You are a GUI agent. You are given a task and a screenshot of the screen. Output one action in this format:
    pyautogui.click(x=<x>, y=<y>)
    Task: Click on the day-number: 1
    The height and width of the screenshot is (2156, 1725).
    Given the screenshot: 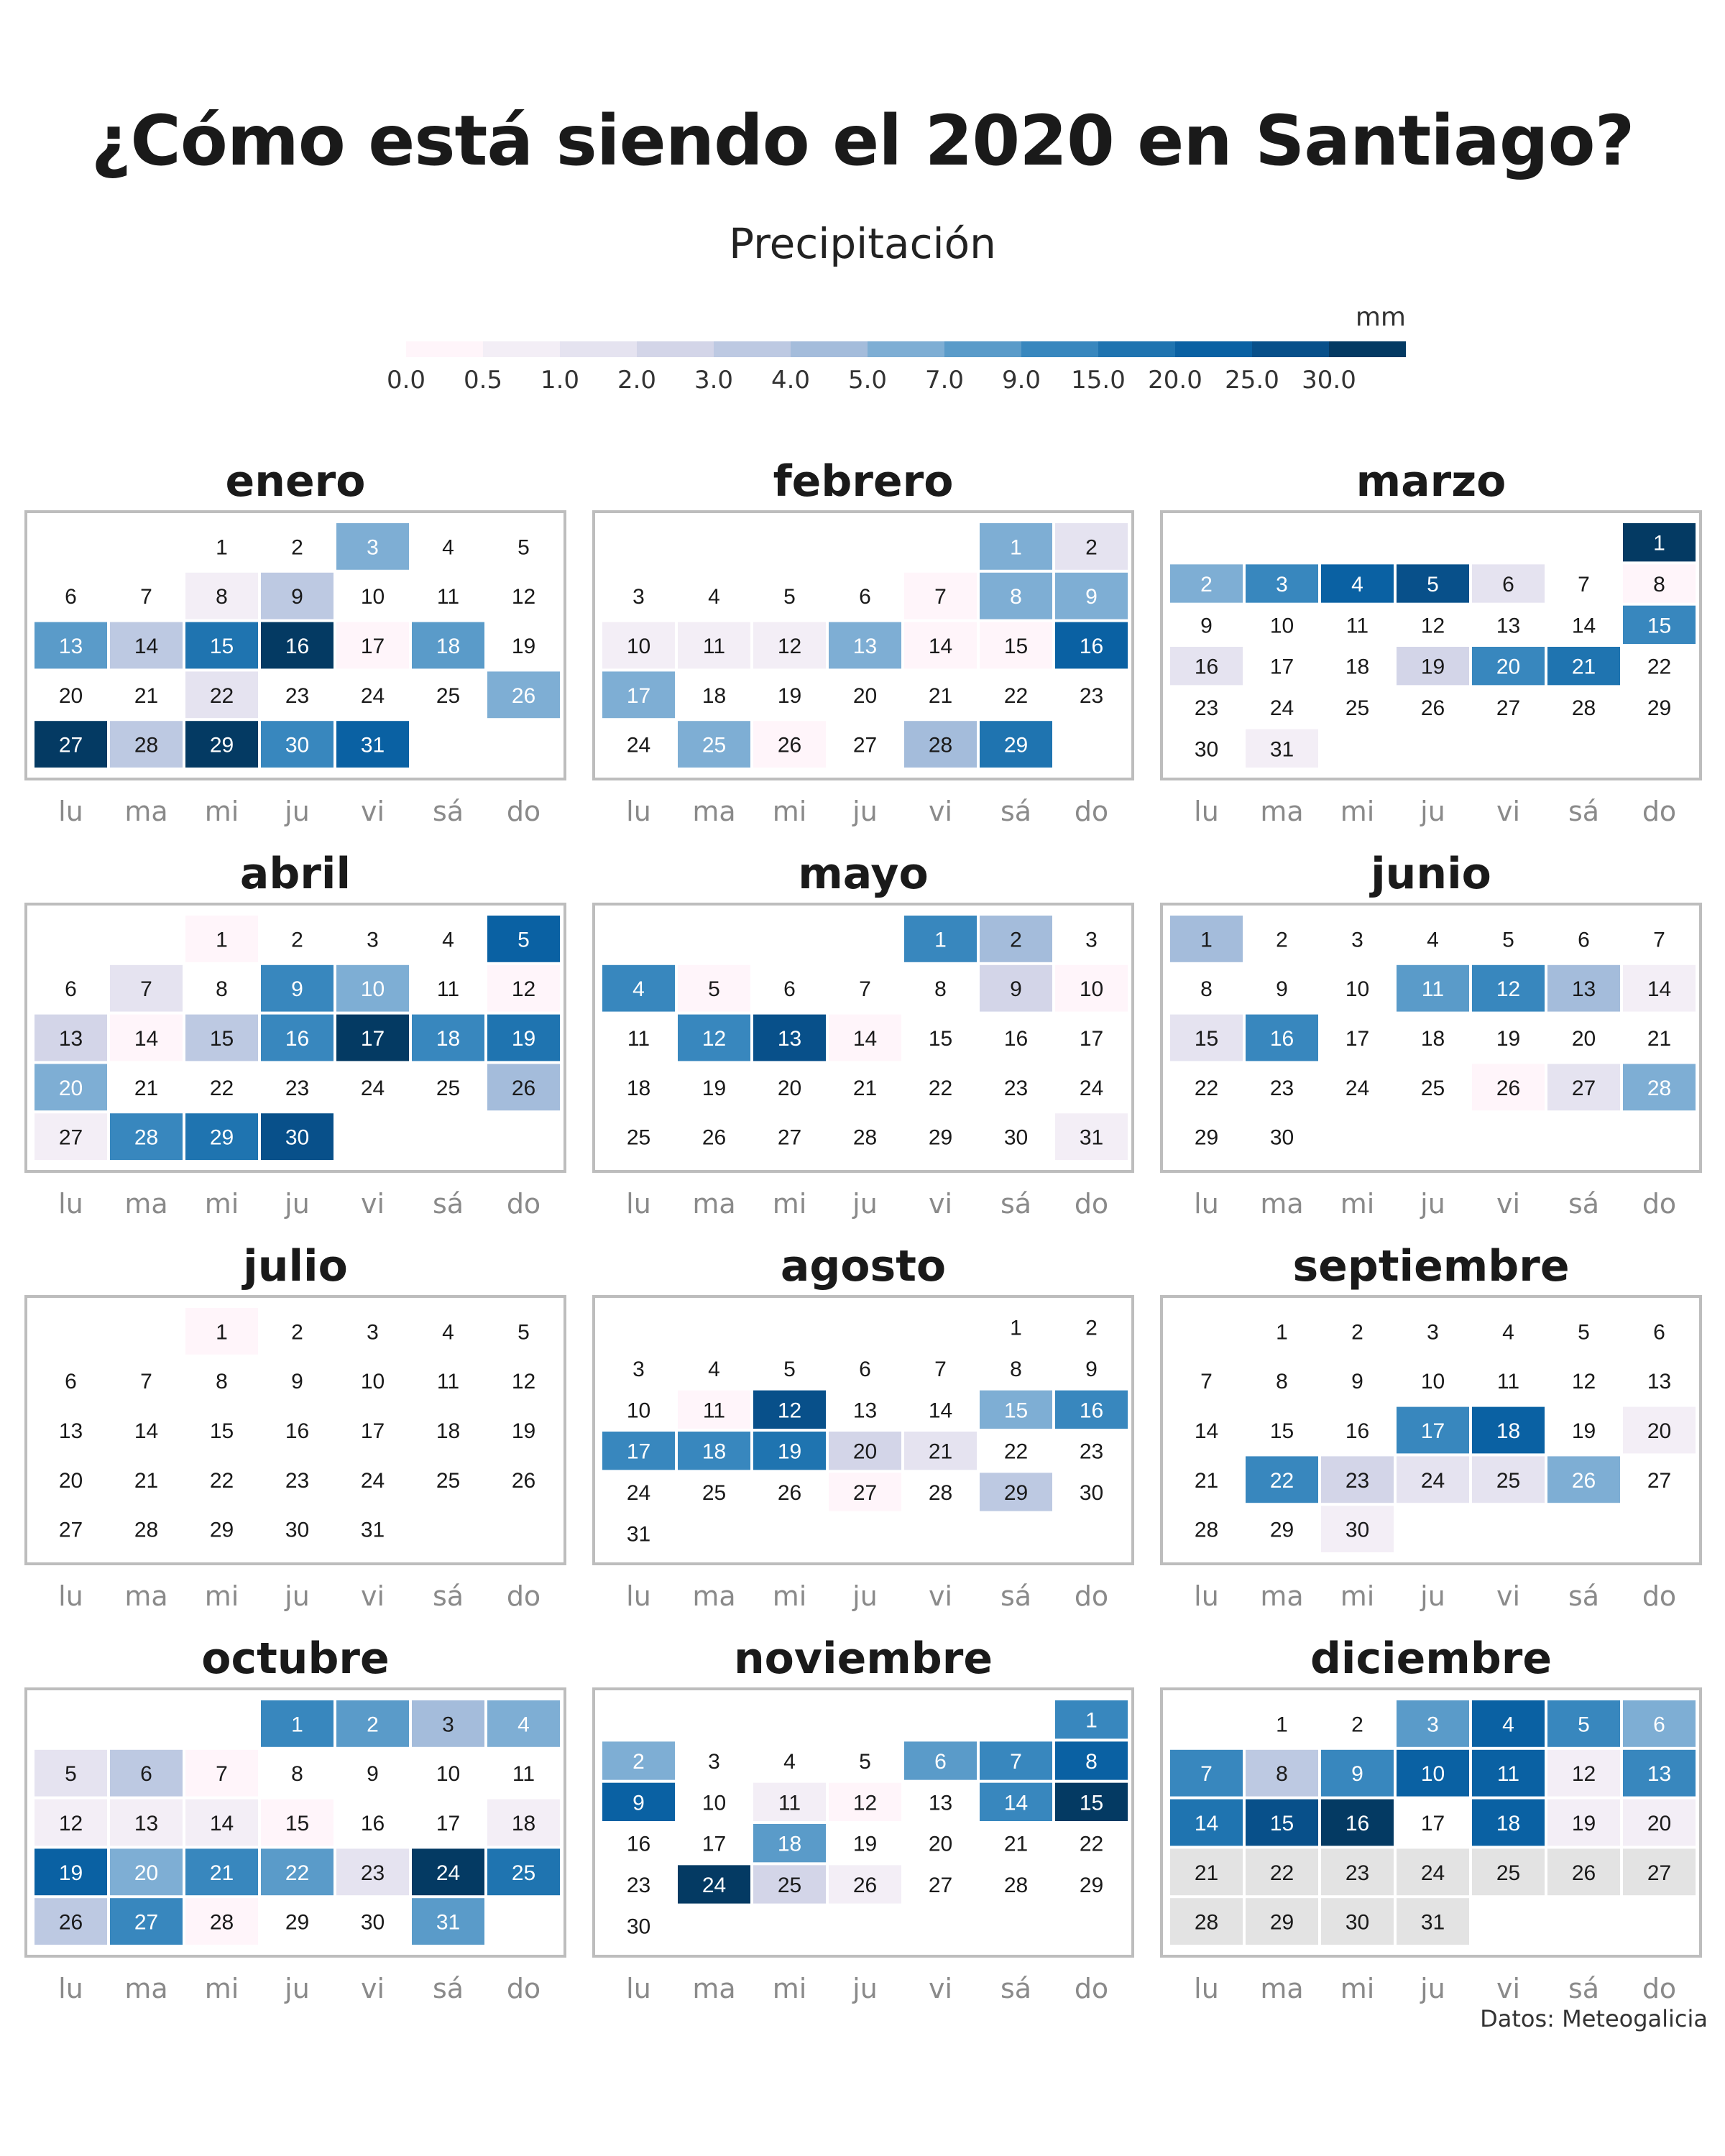 What is the action you would take?
    pyautogui.click(x=222, y=940)
    